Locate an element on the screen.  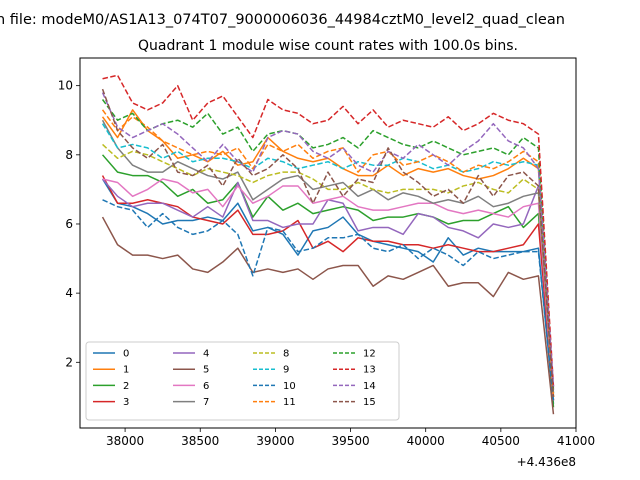
legend-label-8: 8 is located at coordinates (286, 354).